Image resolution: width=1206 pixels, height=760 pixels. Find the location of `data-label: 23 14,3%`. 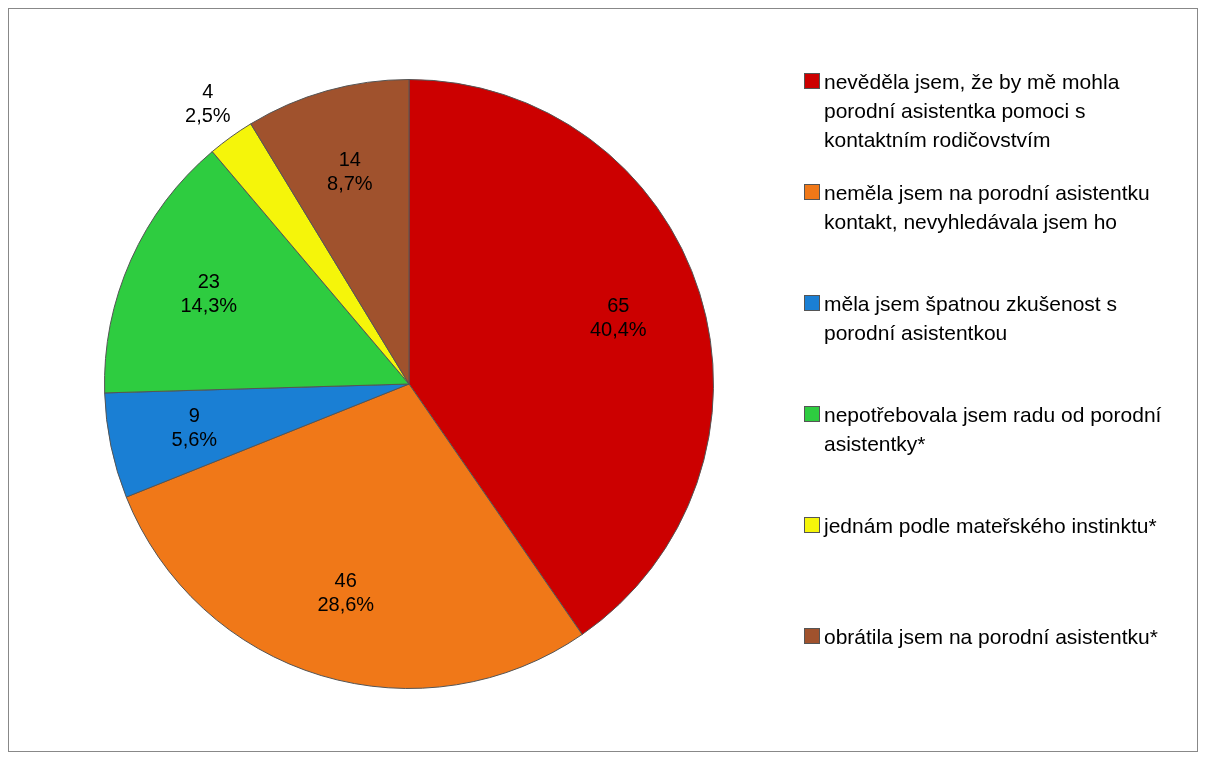

data-label: 23 14,3% is located at coordinates (209, 293).